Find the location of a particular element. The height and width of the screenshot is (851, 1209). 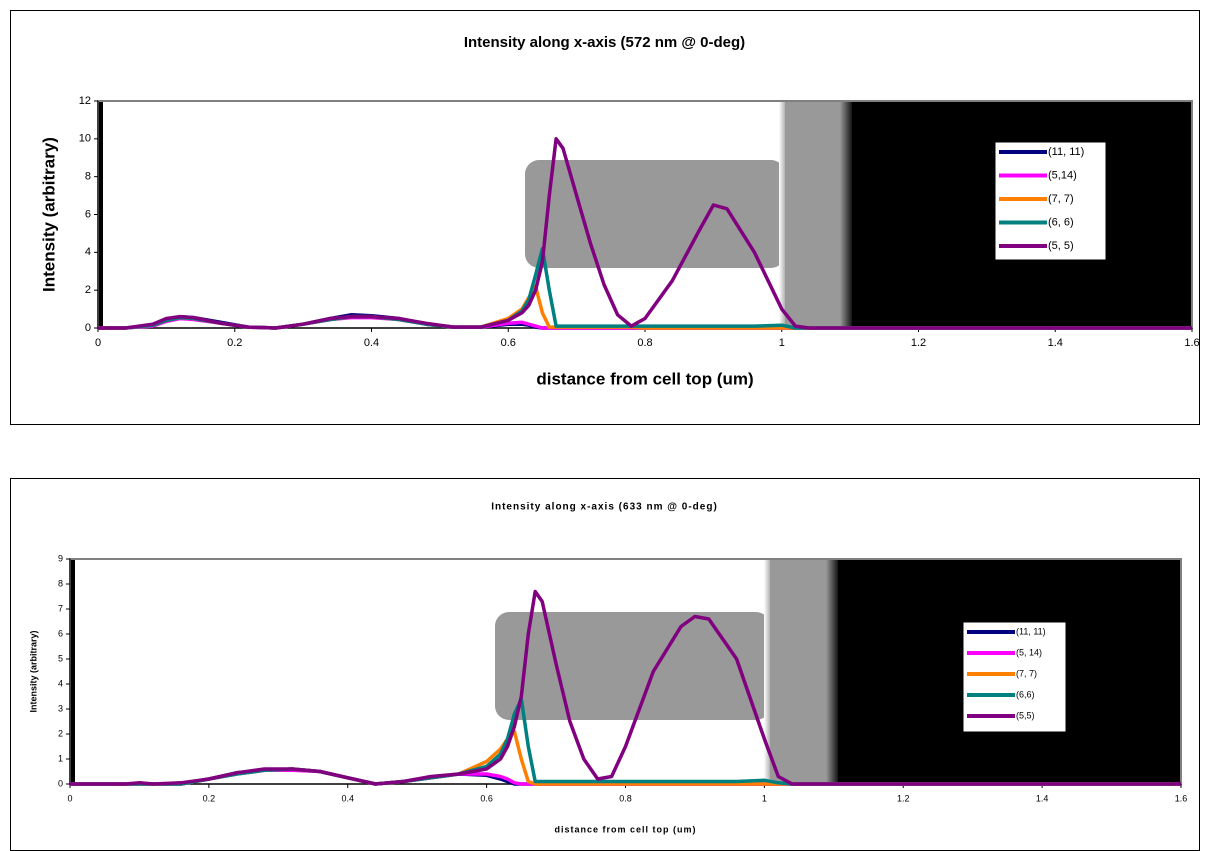

y-tick-label: 1 is located at coordinates (60, 758).